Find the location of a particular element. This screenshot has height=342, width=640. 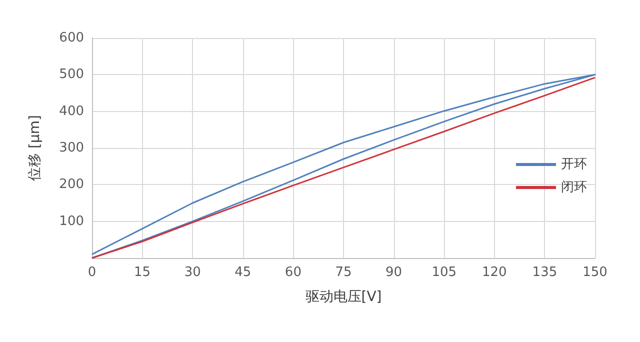

y-tick-label: 300 is located at coordinates (71, 148).